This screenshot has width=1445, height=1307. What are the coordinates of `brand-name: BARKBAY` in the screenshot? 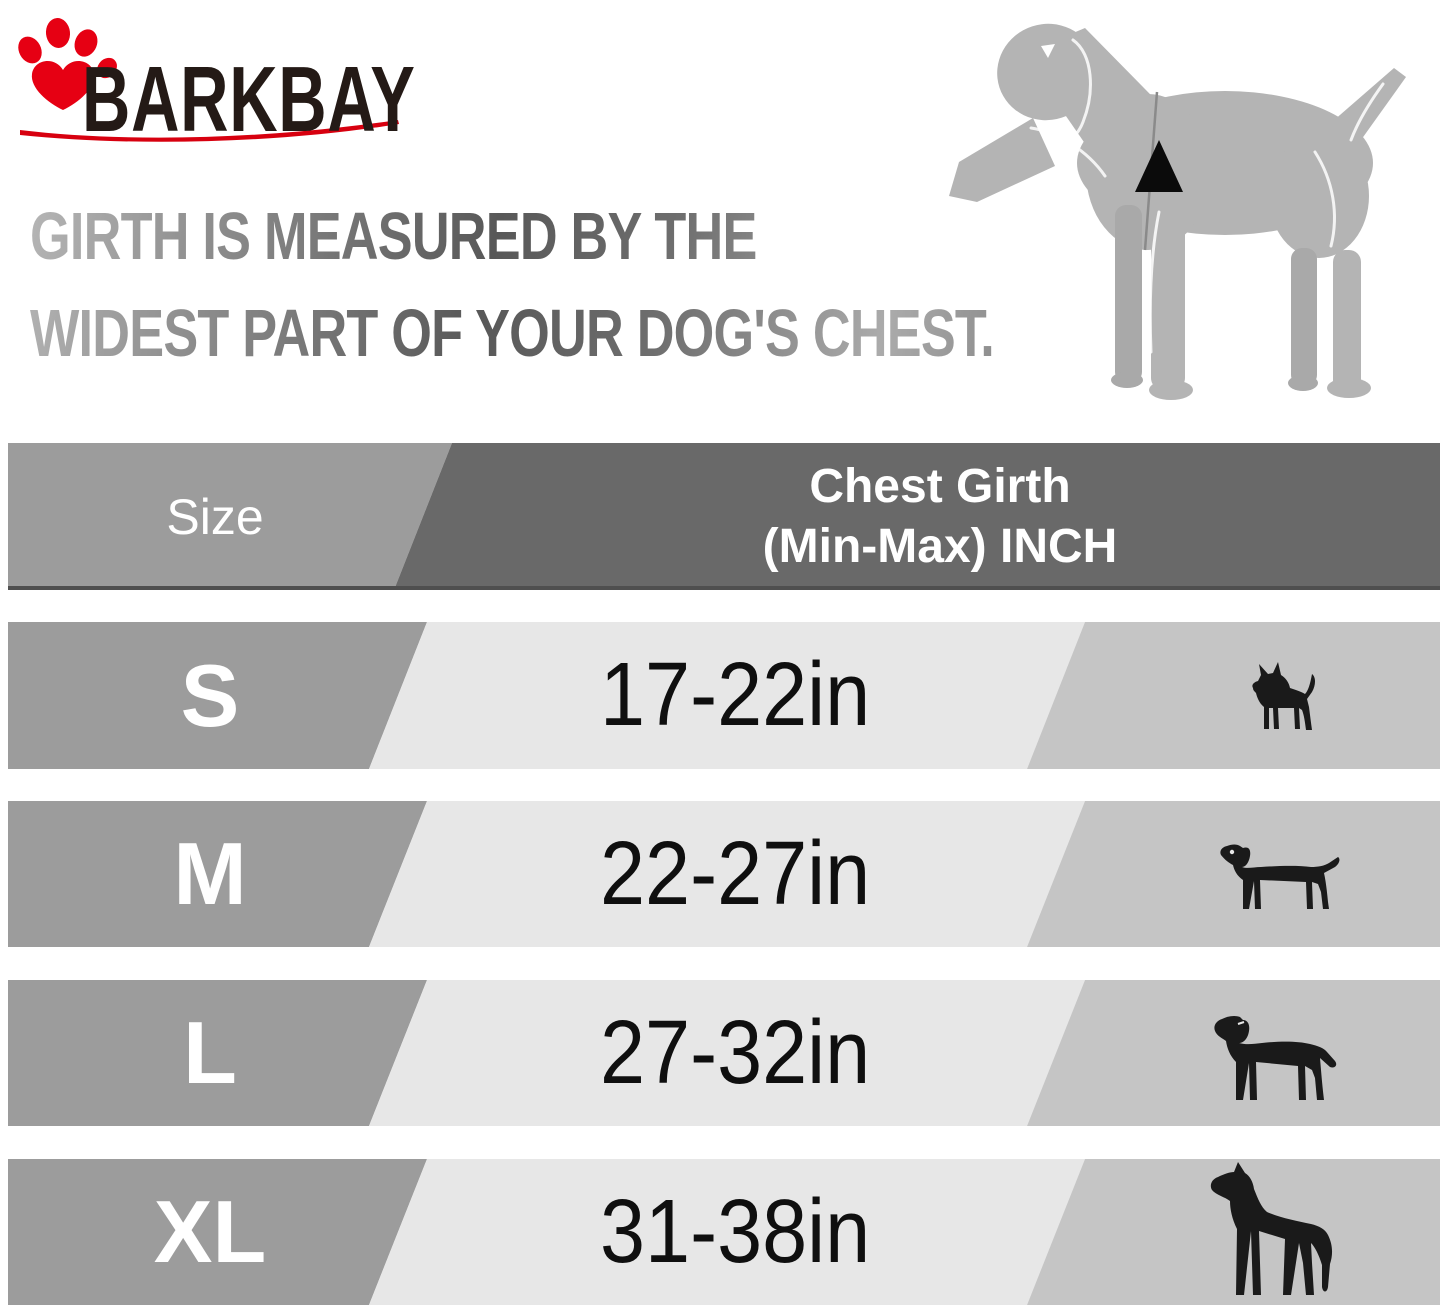 It's located at (249, 99).